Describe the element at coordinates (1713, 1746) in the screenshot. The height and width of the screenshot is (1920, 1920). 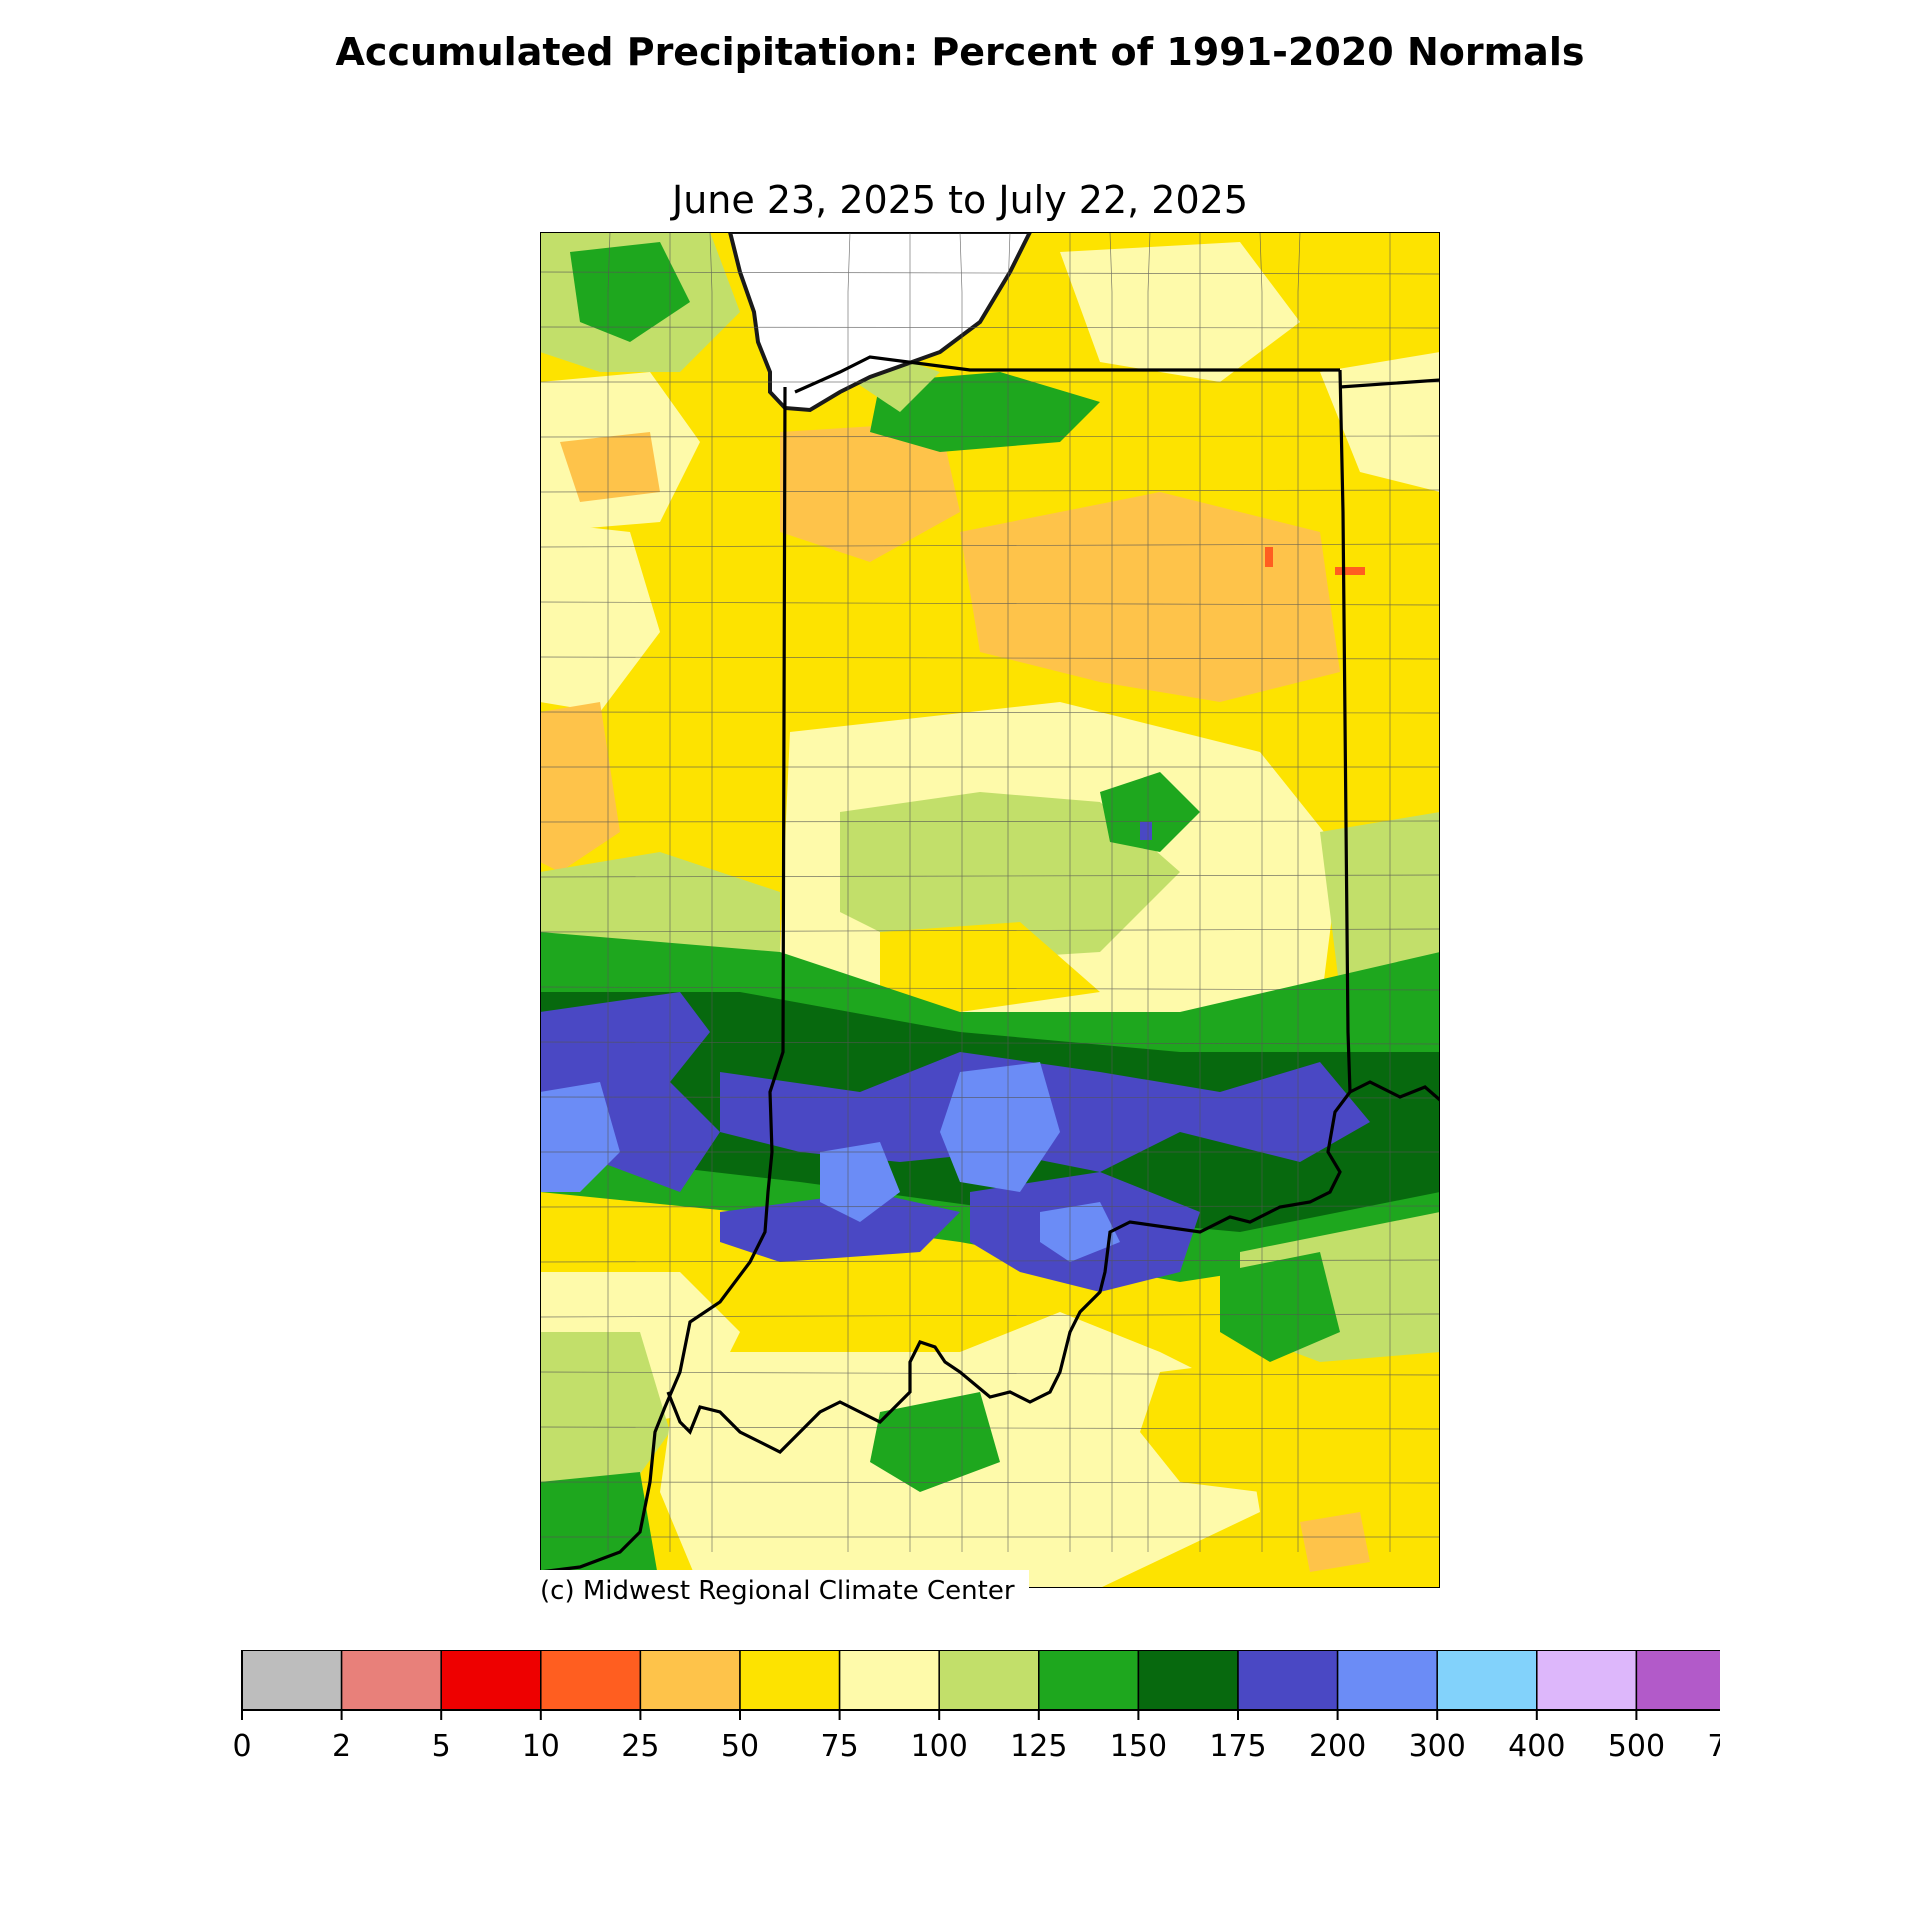
I see `legend-tick-label: 750` at that location.